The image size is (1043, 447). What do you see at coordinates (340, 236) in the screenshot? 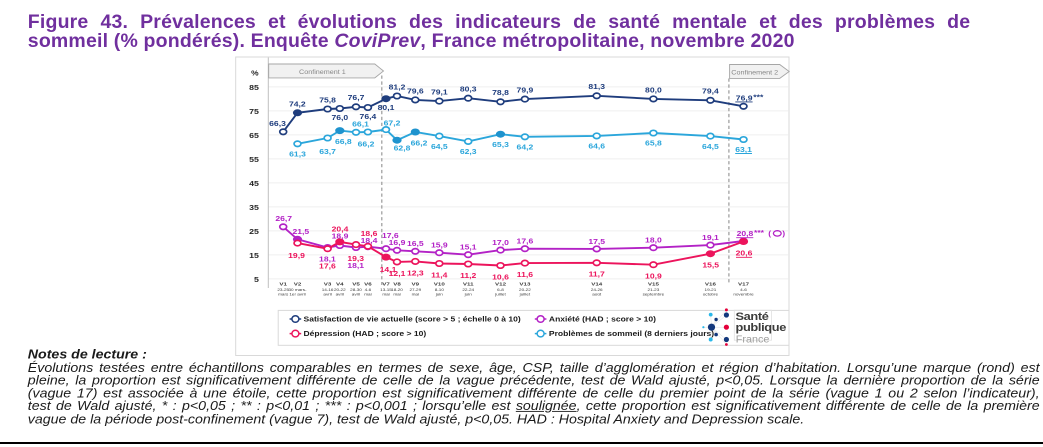
I see `svg-text: 18,9` at bounding box center [340, 236].